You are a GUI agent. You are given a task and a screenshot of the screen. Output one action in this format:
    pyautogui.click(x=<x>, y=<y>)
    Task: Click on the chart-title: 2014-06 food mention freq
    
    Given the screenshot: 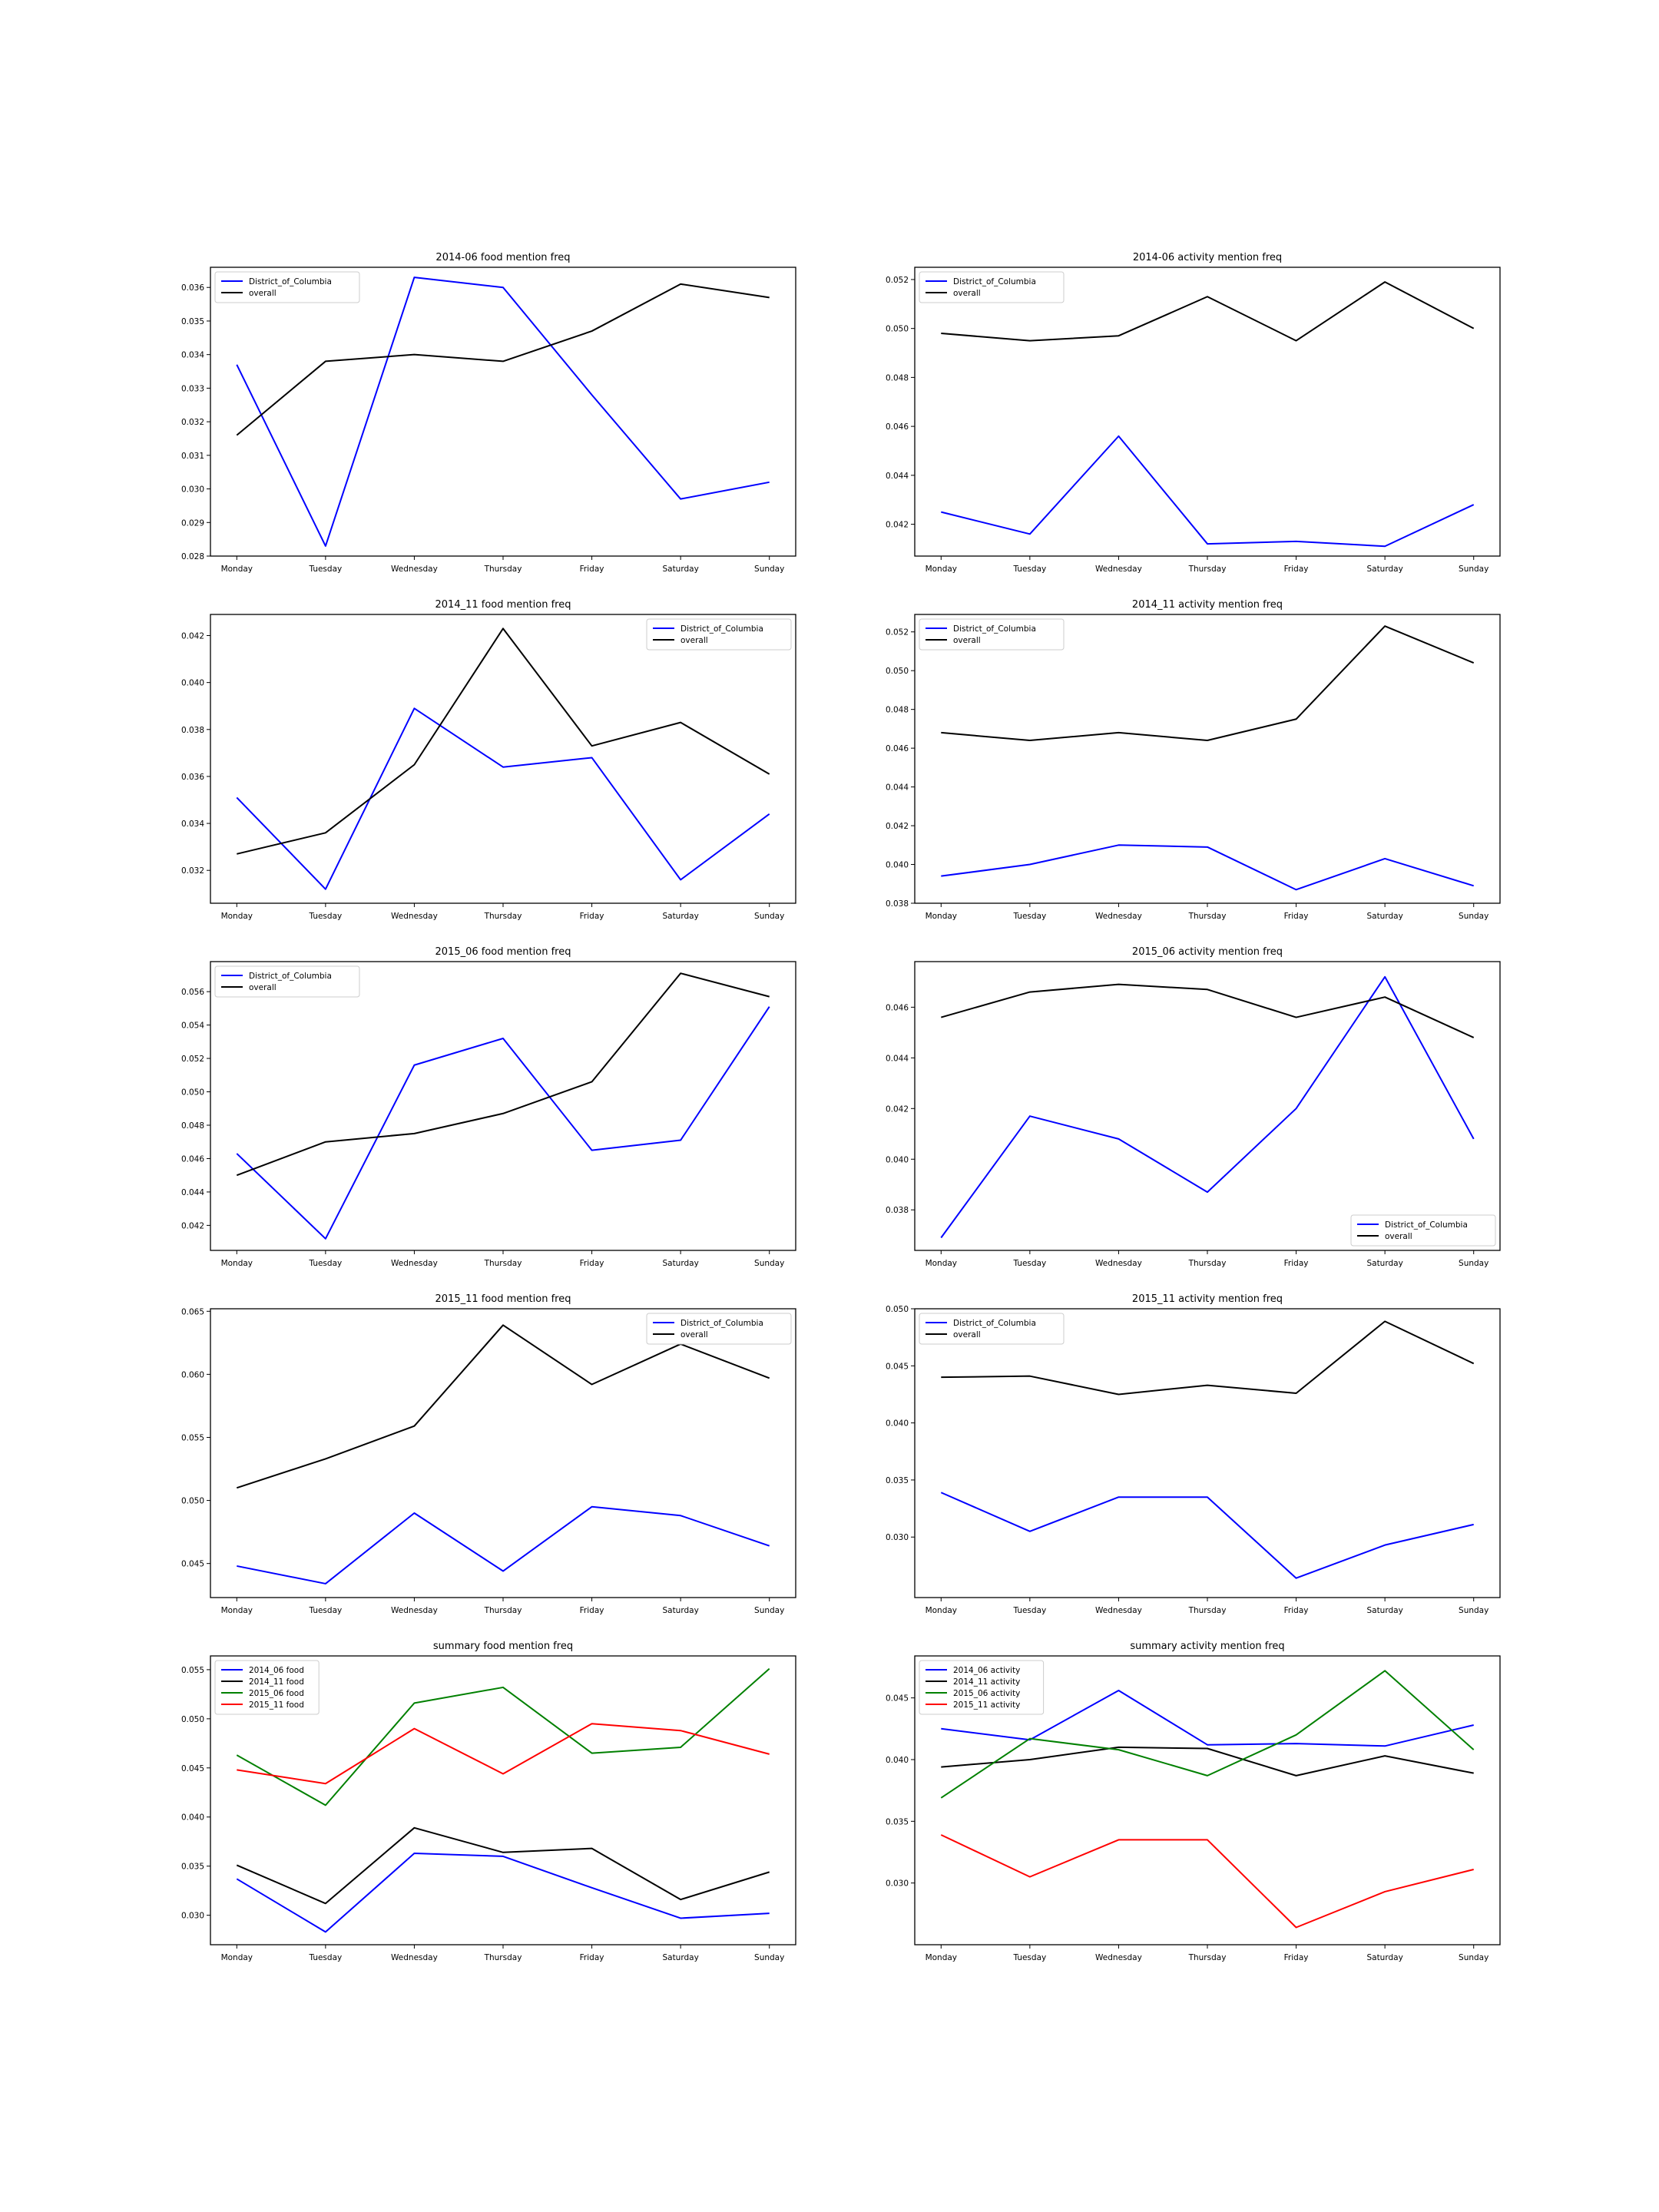 What is the action you would take?
    pyautogui.click(x=503, y=257)
    